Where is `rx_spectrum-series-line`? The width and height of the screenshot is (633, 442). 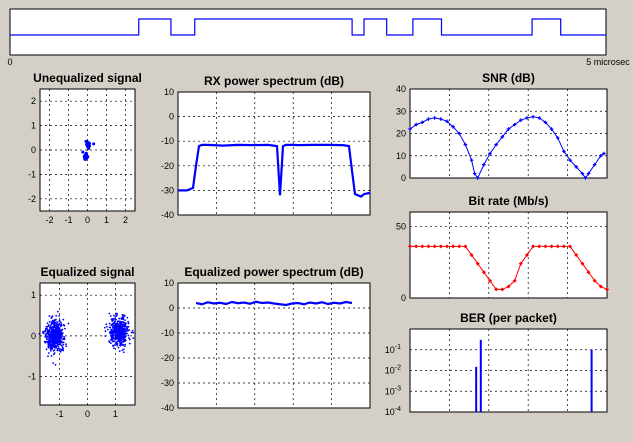
rx_spectrum-series-line is located at coordinates (274, 170).